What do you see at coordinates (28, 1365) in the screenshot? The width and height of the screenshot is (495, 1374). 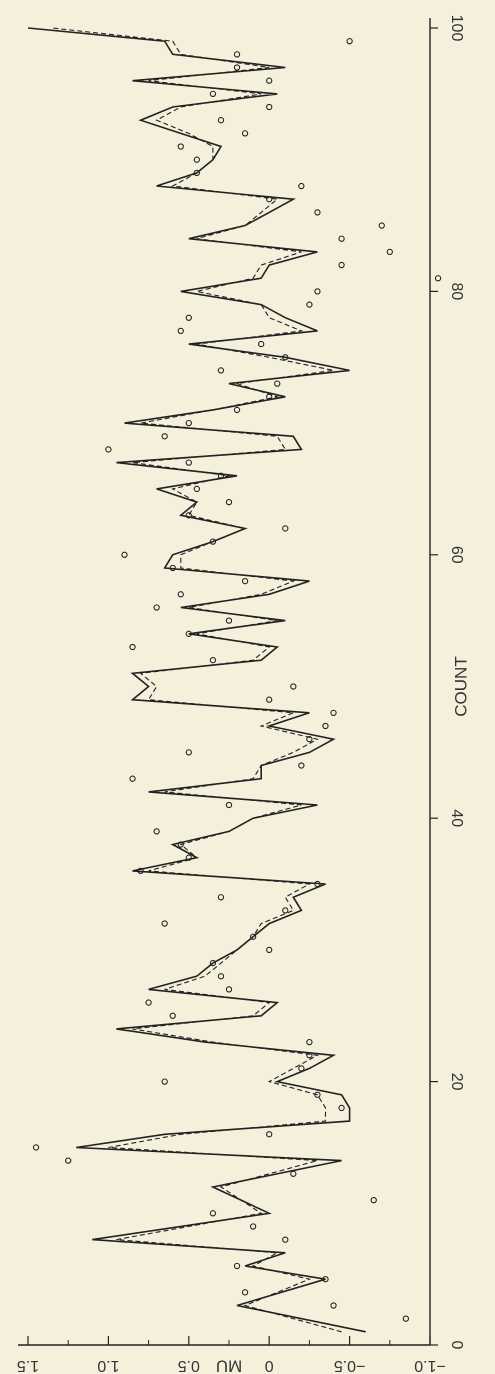 I see `mu-tick-label: 1.5` at bounding box center [28, 1365].